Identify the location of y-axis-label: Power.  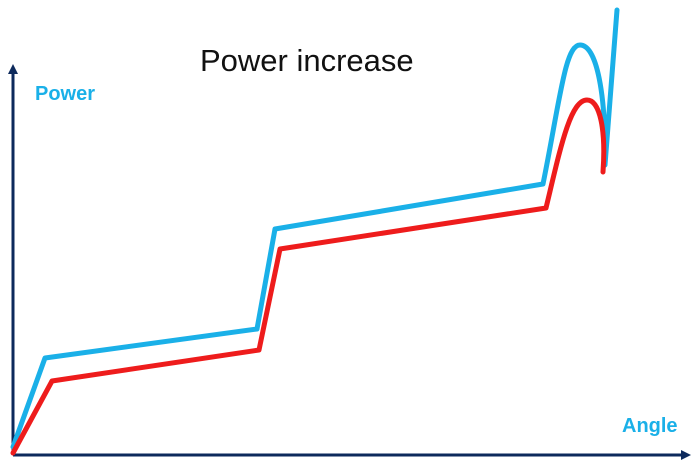
(65, 94).